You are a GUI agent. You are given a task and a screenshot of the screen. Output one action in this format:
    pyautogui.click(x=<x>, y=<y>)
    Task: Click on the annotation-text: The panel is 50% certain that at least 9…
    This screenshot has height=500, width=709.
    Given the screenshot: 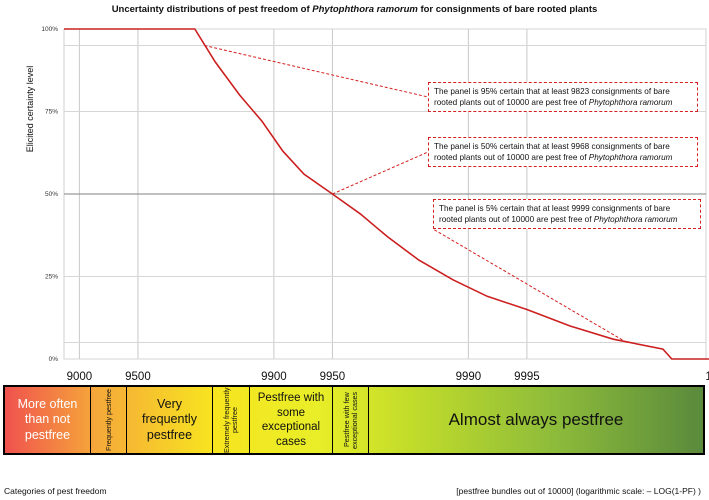 What is the action you would take?
    pyautogui.click(x=552, y=152)
    